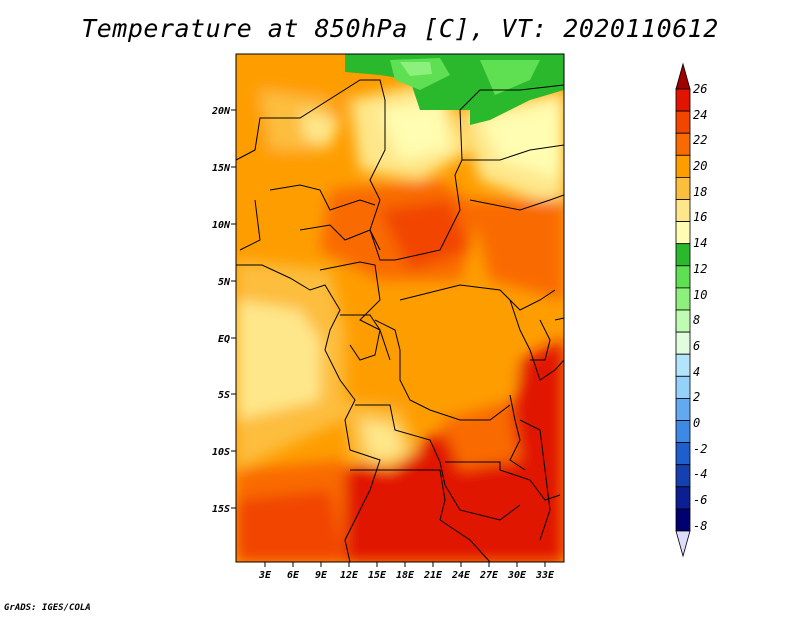  Describe the element at coordinates (700, 166) in the screenshot. I see `colorbar-label: 20` at that location.